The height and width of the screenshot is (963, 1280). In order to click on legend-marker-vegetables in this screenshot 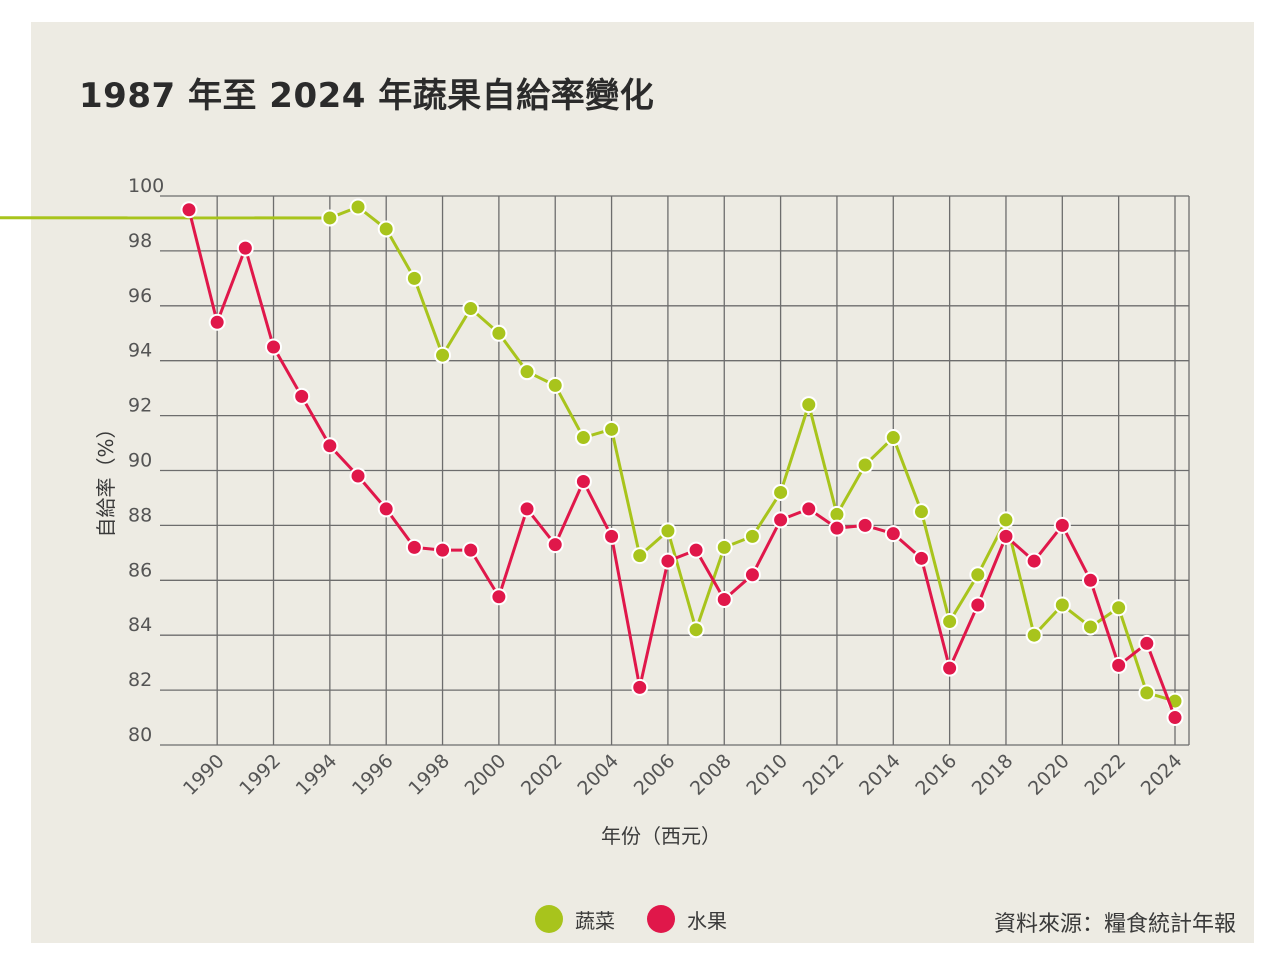, I will do `click(549, 919)`.